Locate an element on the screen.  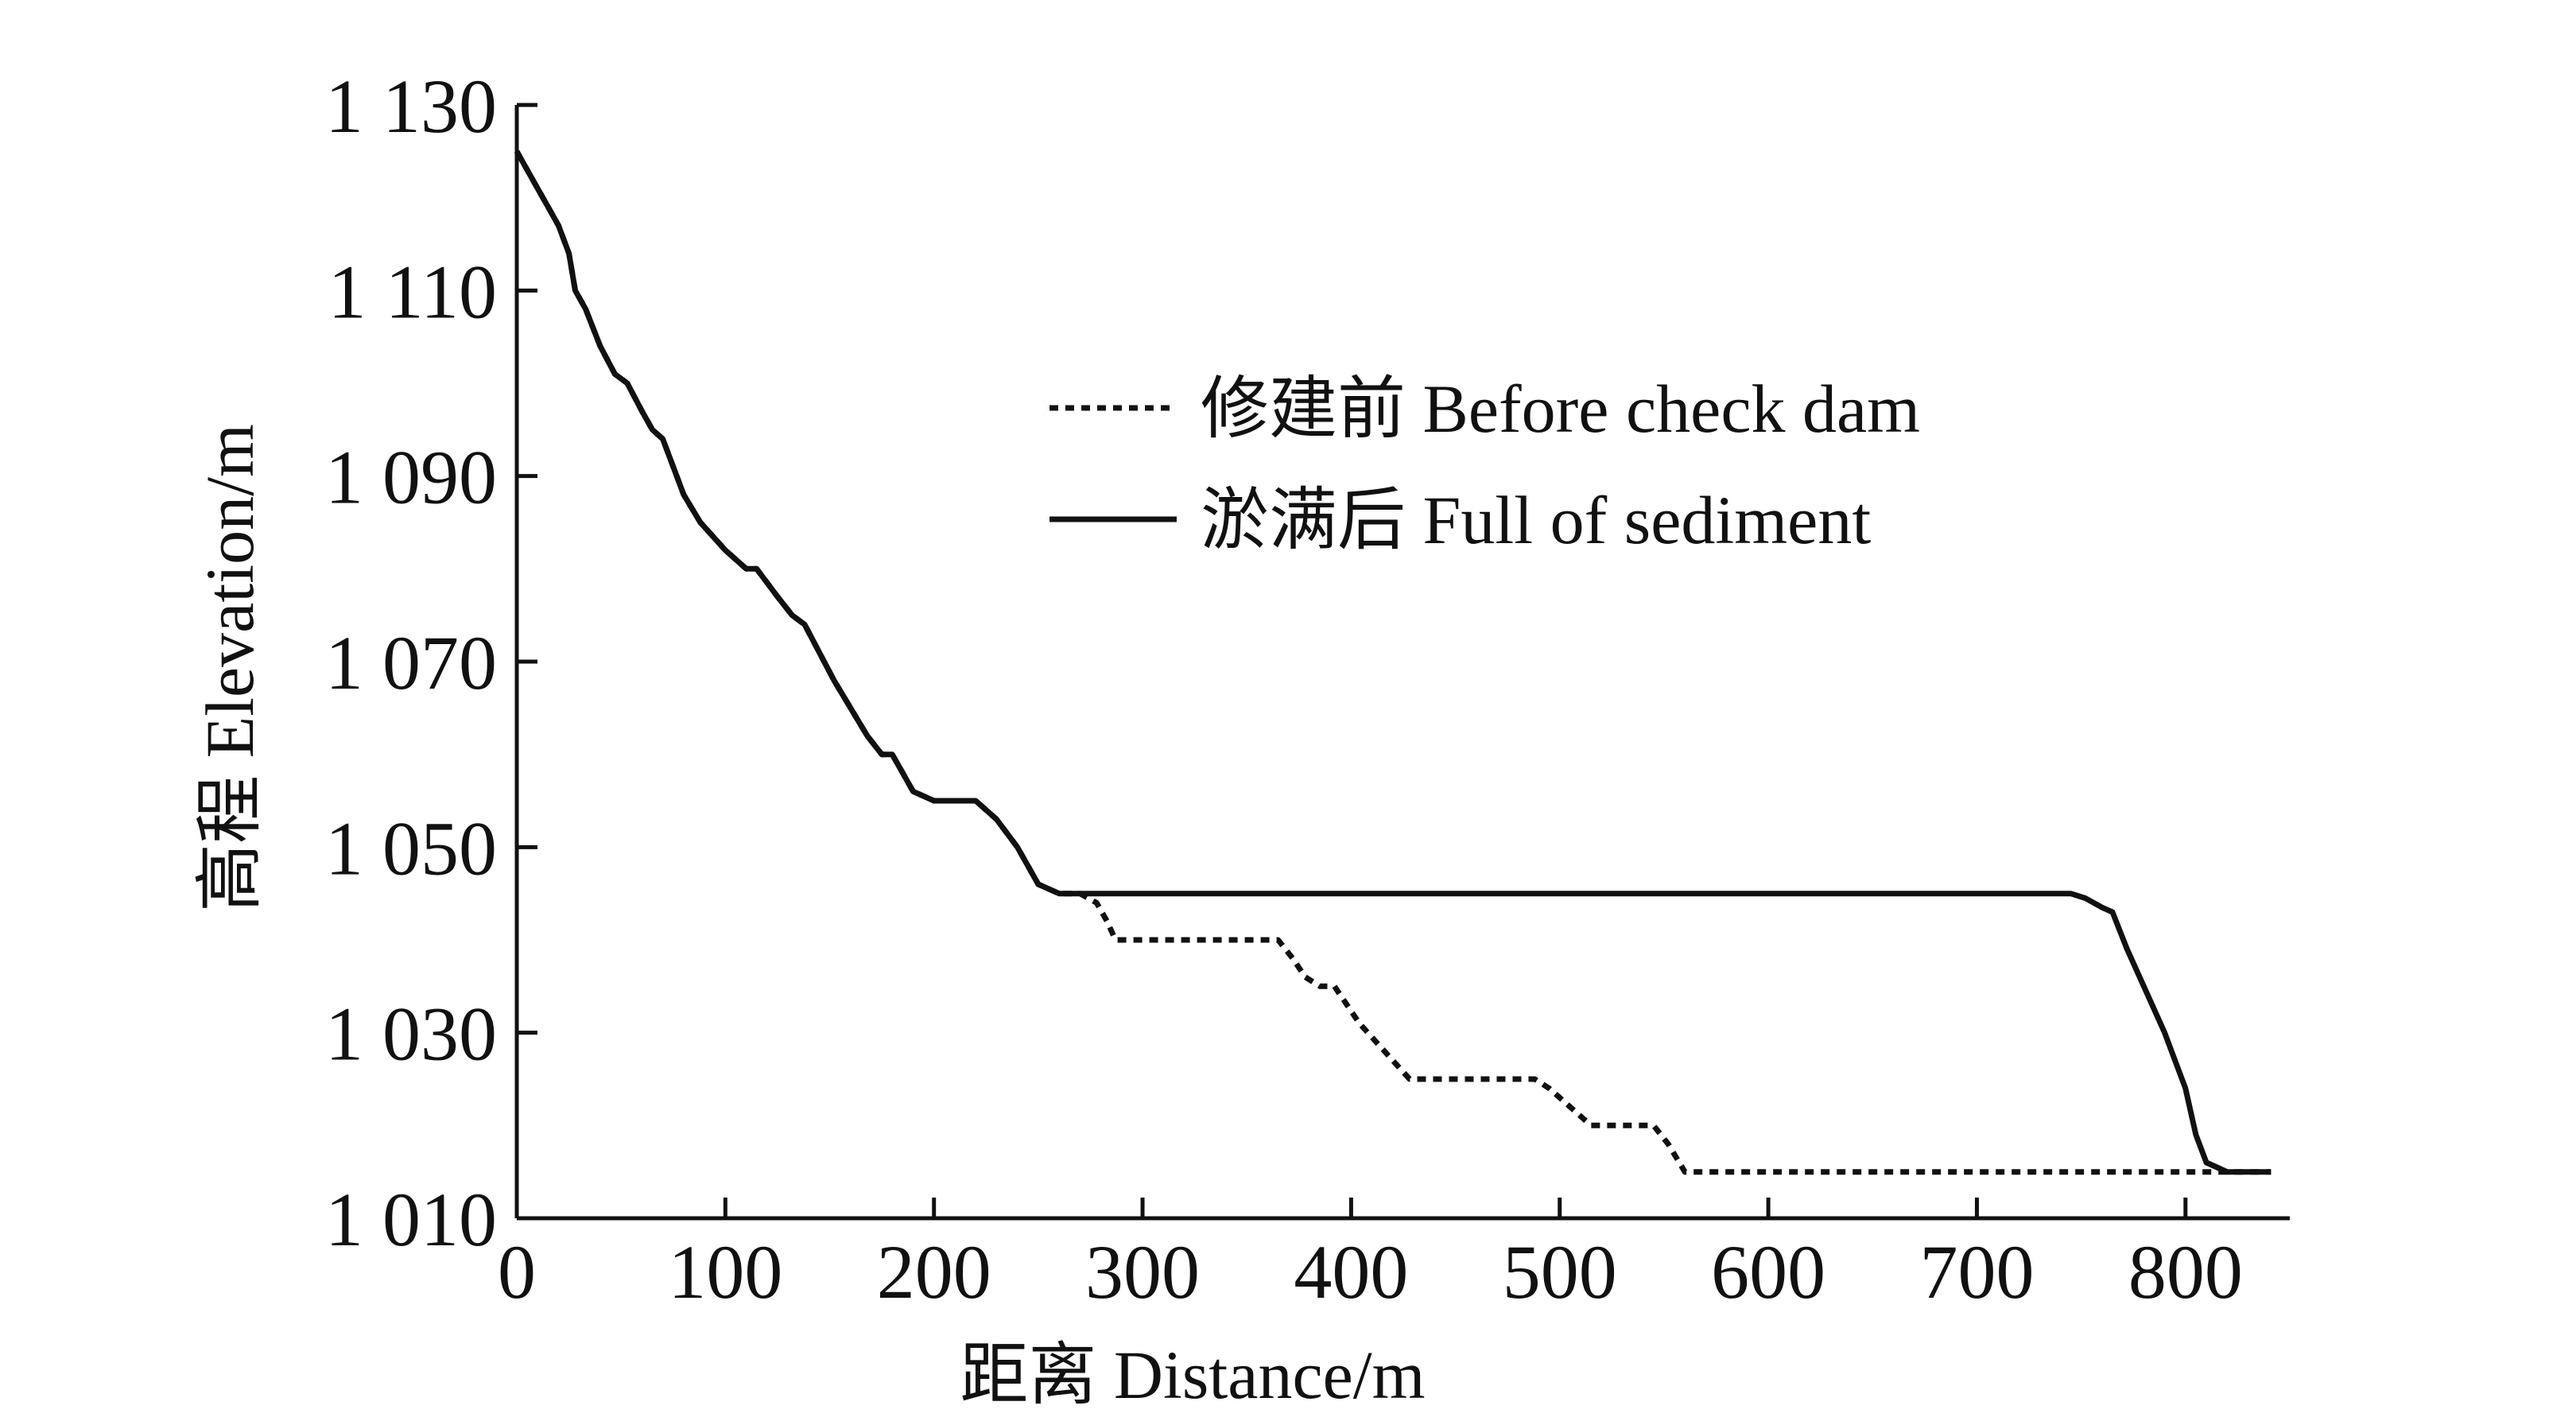
x-tick-label: 400 is located at coordinates (1351, 1272).